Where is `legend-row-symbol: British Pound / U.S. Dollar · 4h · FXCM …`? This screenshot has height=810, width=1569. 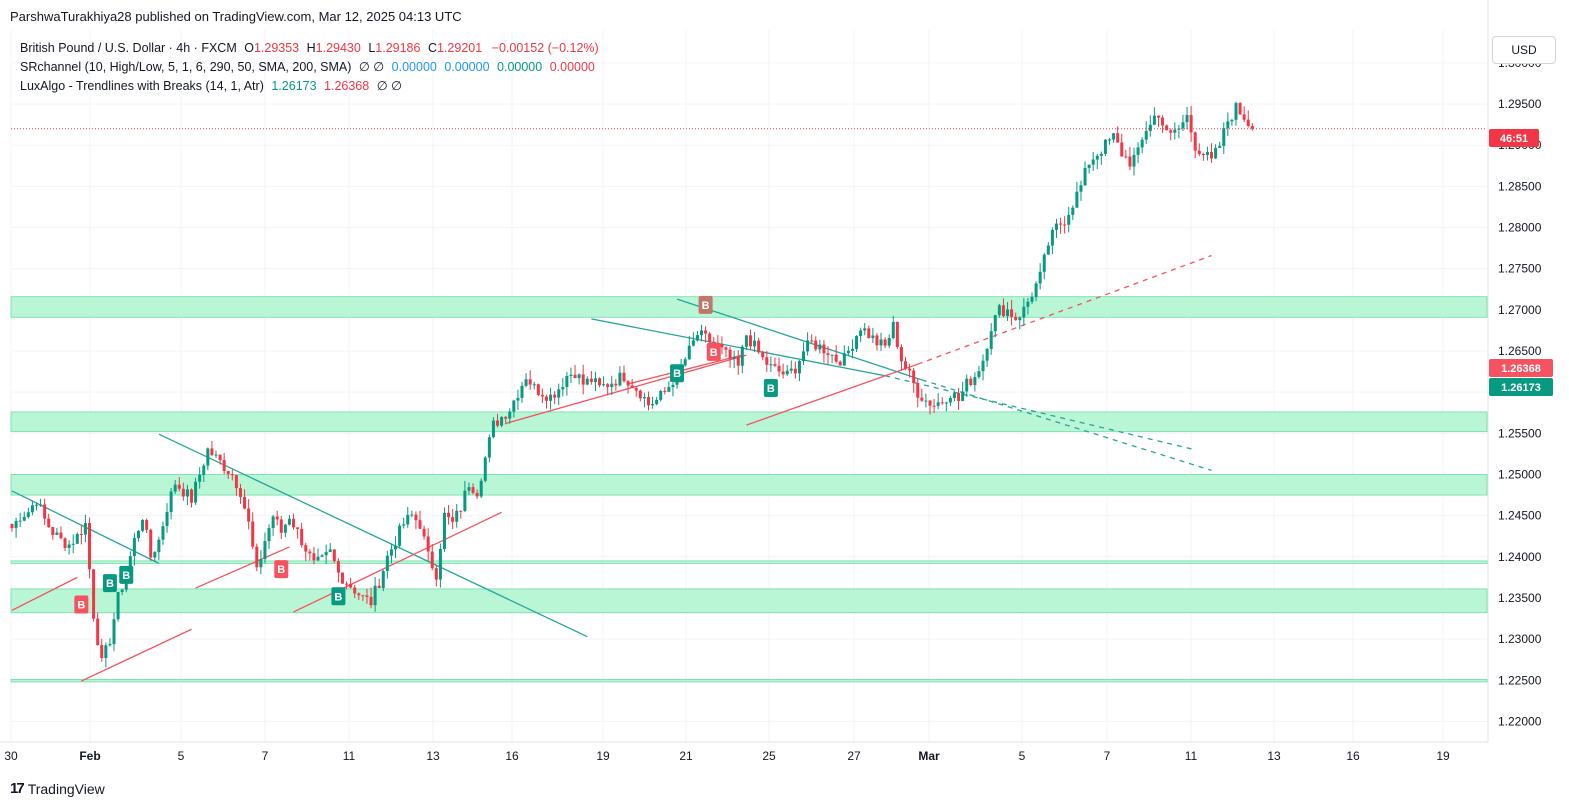
legend-row-symbol: British Pound / U.S. Dollar · 4h · FXCM … is located at coordinates (309, 48).